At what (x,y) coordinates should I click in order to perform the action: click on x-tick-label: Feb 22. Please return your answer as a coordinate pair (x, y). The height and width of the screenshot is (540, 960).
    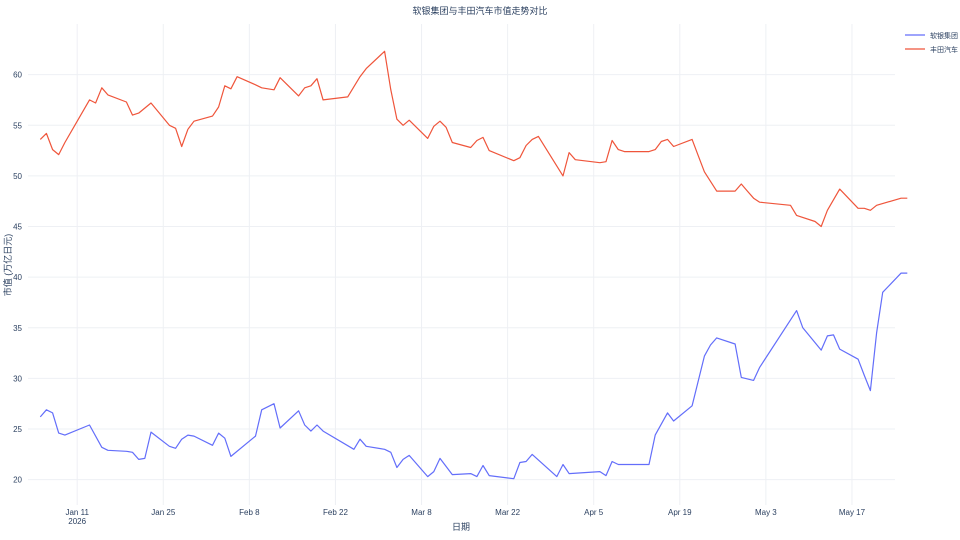
    Looking at the image, I should click on (335, 512).